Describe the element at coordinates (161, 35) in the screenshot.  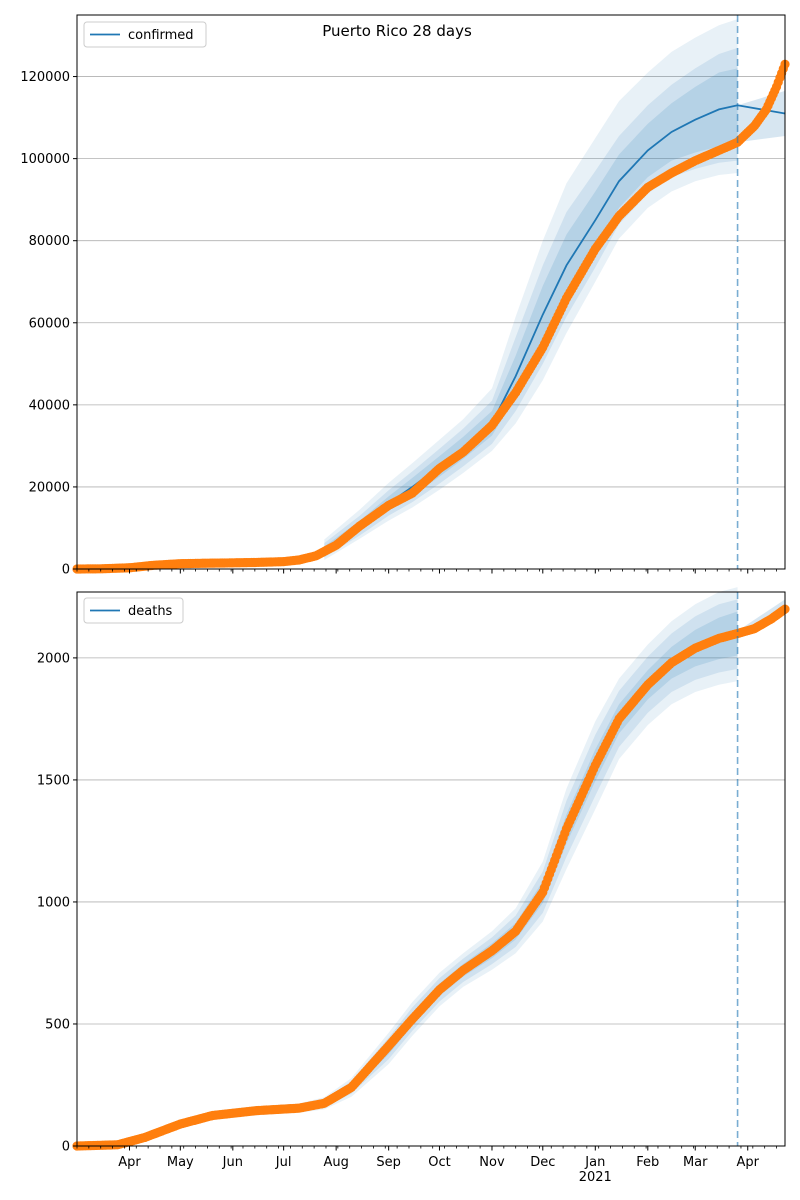
I see `legend-label: confirmed` at that location.